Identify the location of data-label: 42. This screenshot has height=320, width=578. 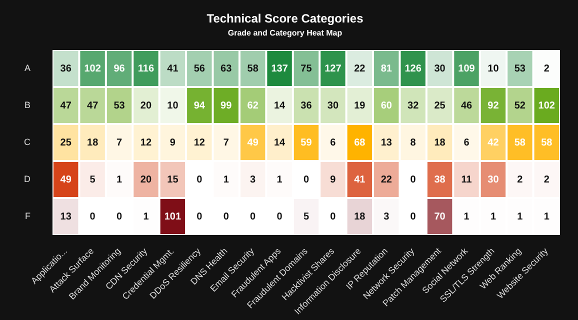
(494, 142).